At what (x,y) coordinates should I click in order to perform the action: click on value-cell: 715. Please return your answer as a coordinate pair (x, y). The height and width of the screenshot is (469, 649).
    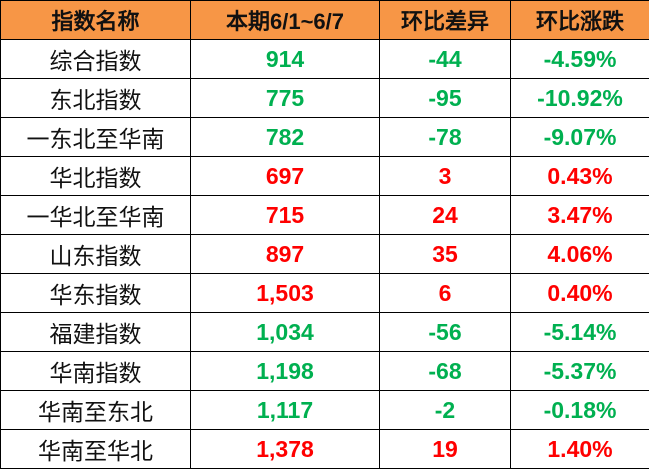
    Looking at the image, I should click on (285, 215).